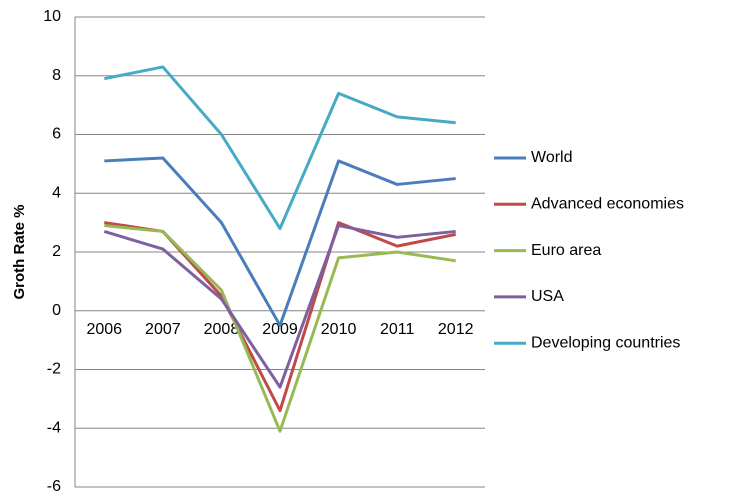 Image resolution: width=755 pixels, height=499 pixels. Describe the element at coordinates (605, 342) in the screenshot. I see `legend-label: Developing countries` at that location.